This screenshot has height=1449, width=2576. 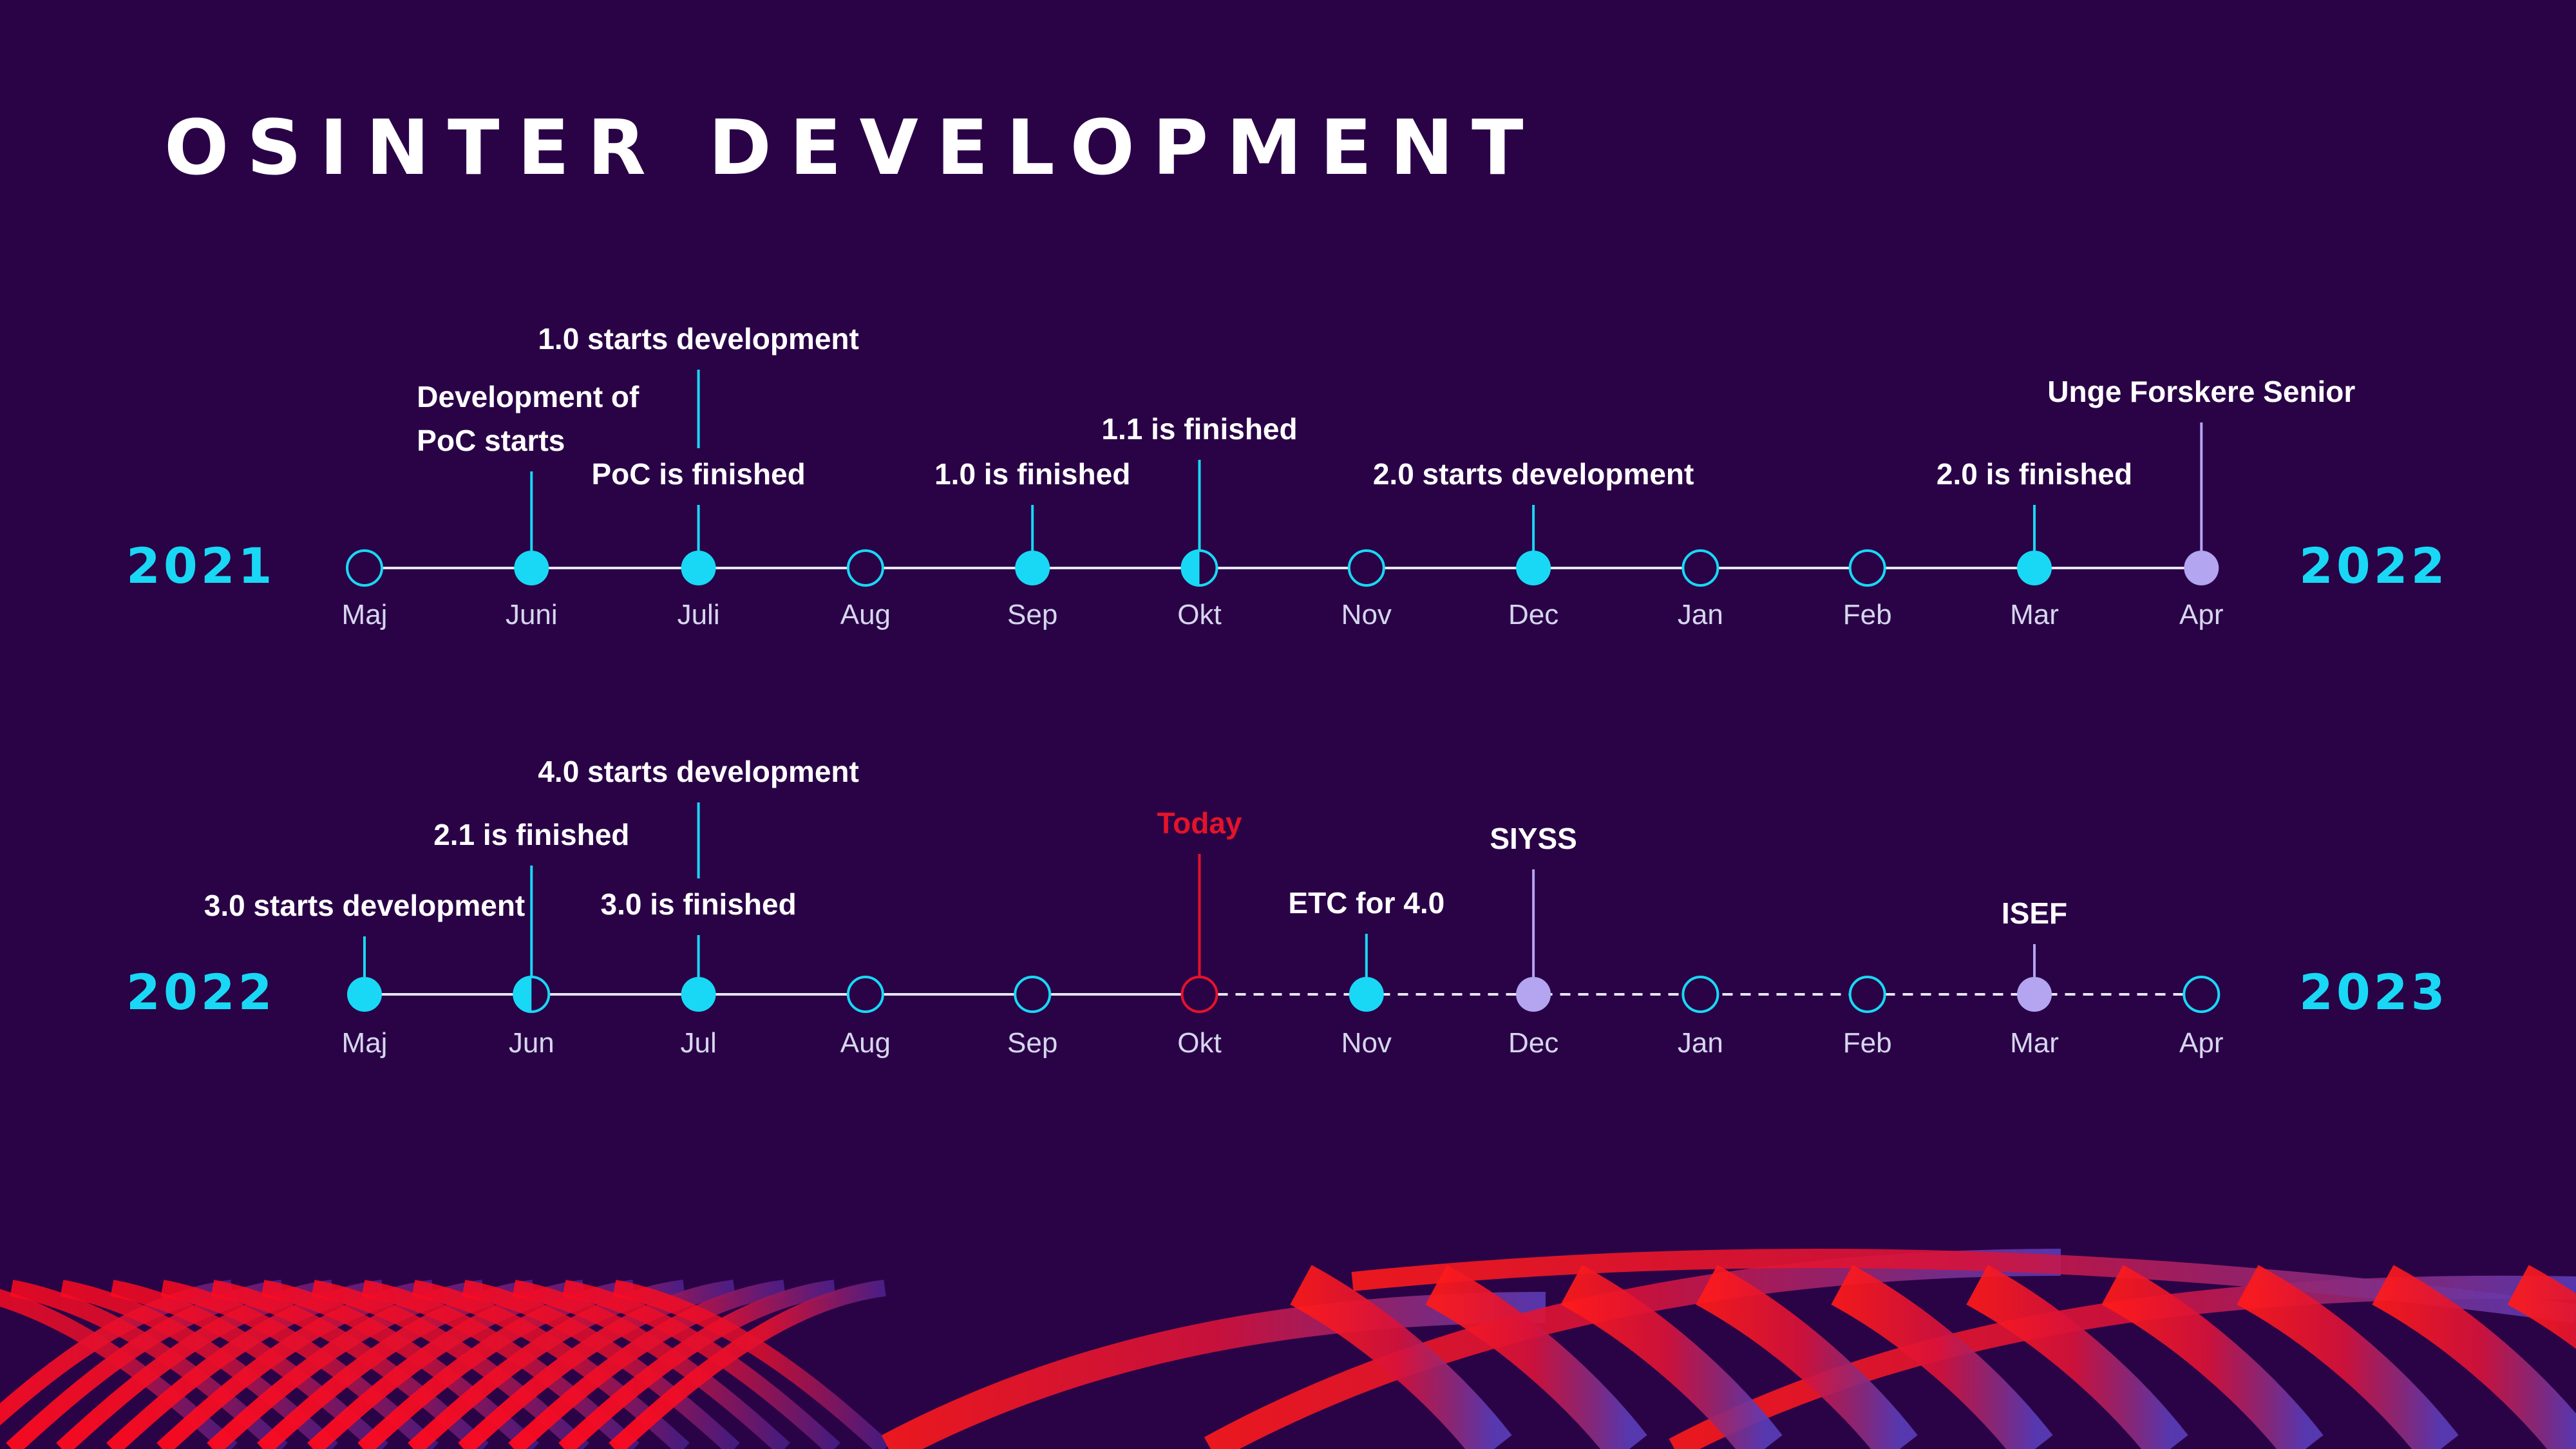 I want to click on timeline-2-event-label-line: 3.0 starts development, so click(x=365, y=906).